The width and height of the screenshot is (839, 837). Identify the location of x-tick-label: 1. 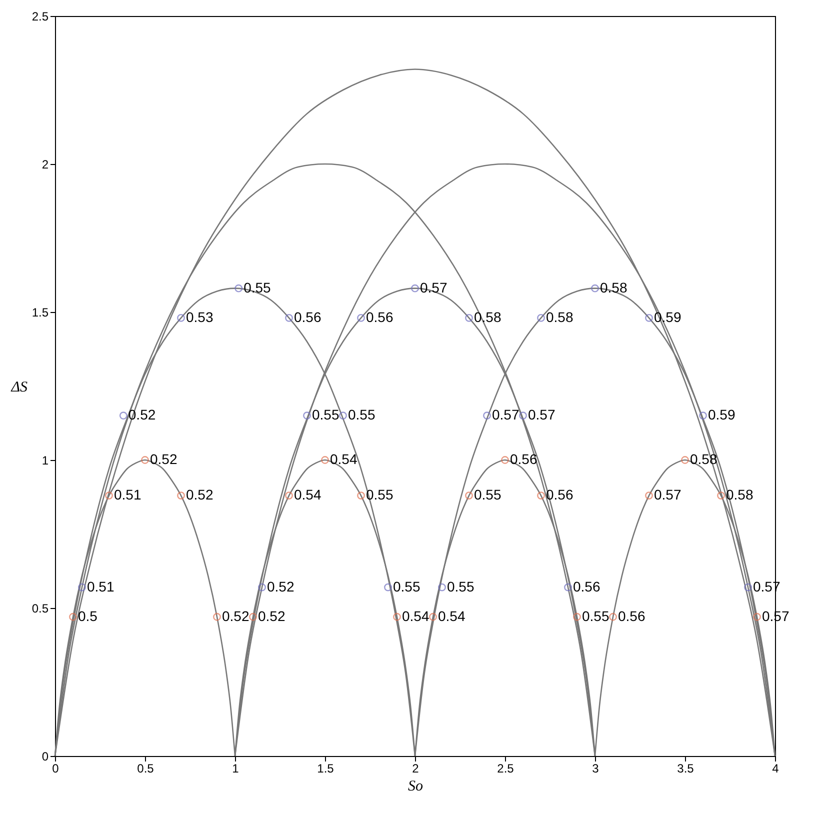
(236, 769).